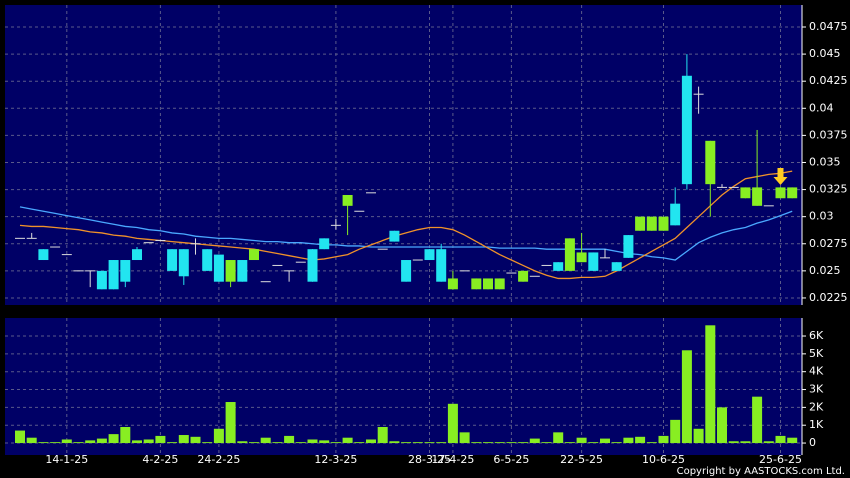 The image size is (850, 478). I want to click on x-tick-label: 12-3-25, so click(335, 459).